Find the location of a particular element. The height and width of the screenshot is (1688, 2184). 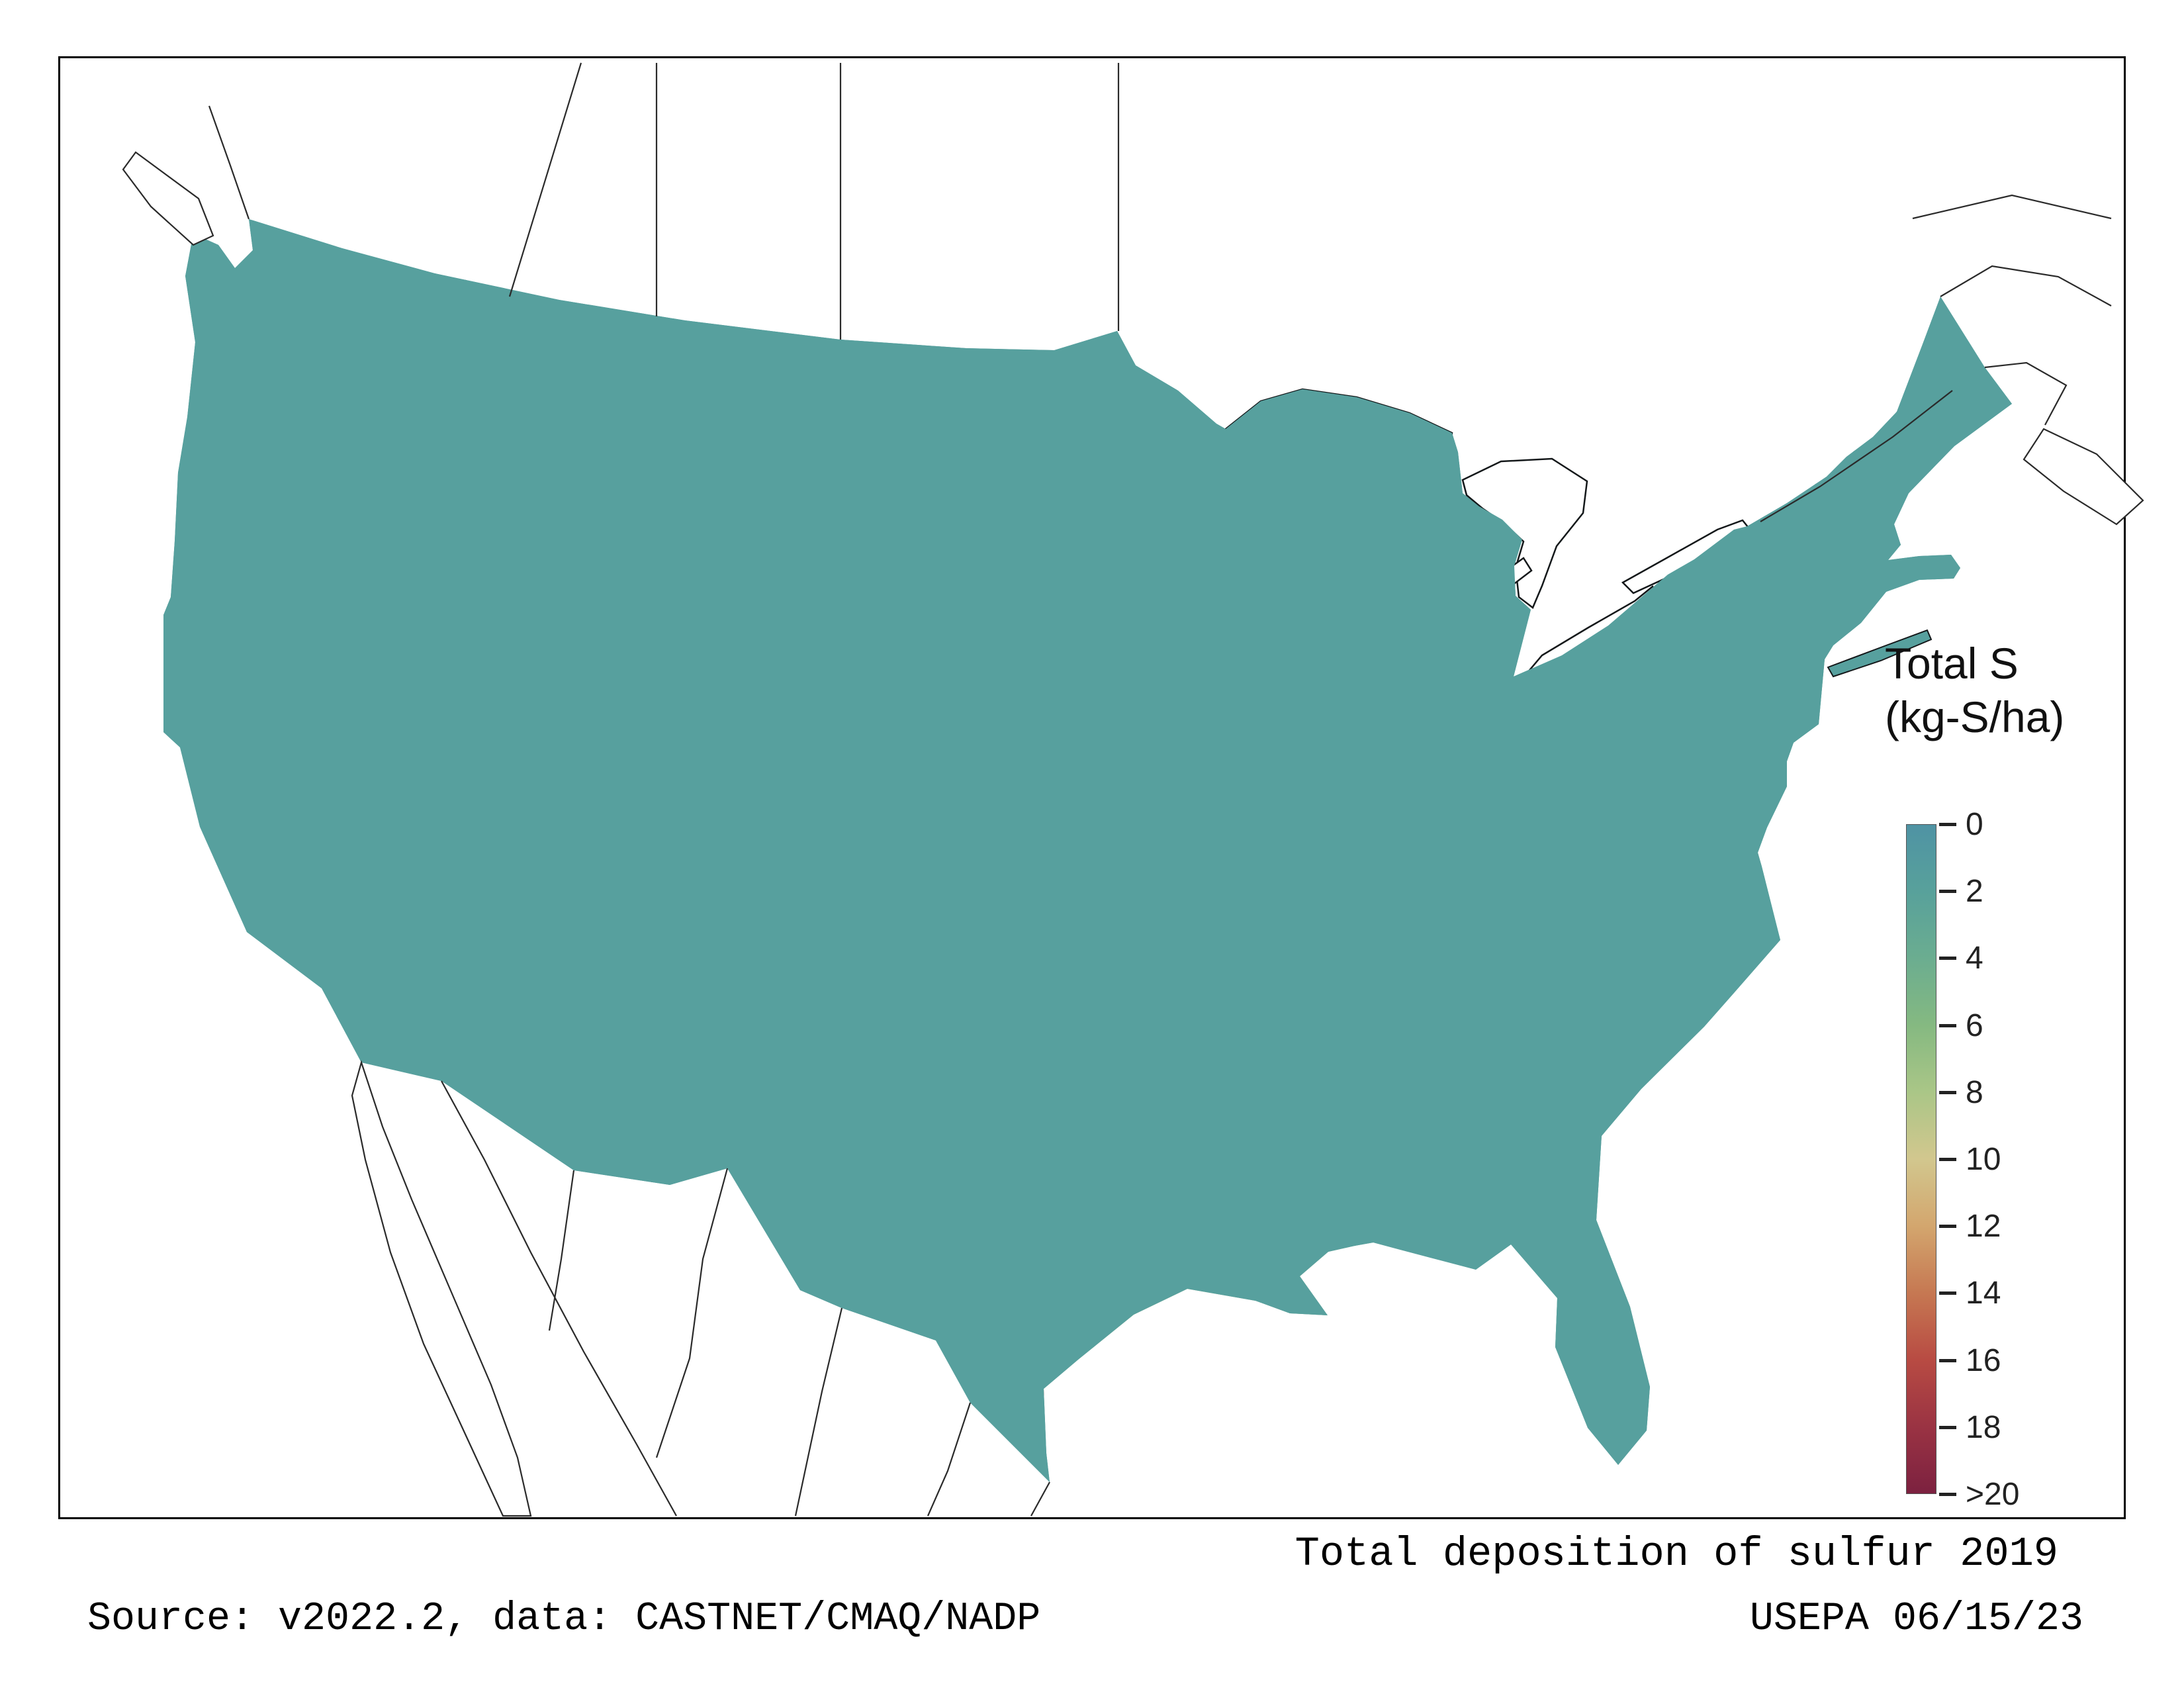

sonora-coast is located at coordinates (559, 1298).